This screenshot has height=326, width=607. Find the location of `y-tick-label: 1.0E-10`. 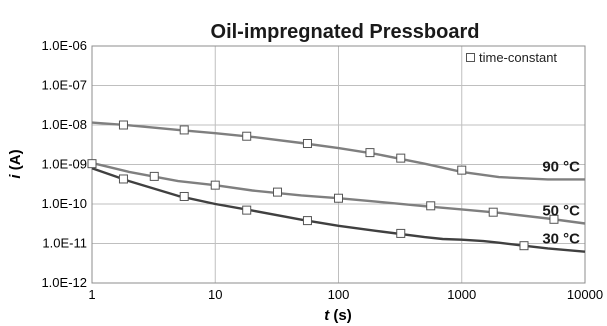

y-tick-label: 1.0E-10 is located at coordinates (64, 203).